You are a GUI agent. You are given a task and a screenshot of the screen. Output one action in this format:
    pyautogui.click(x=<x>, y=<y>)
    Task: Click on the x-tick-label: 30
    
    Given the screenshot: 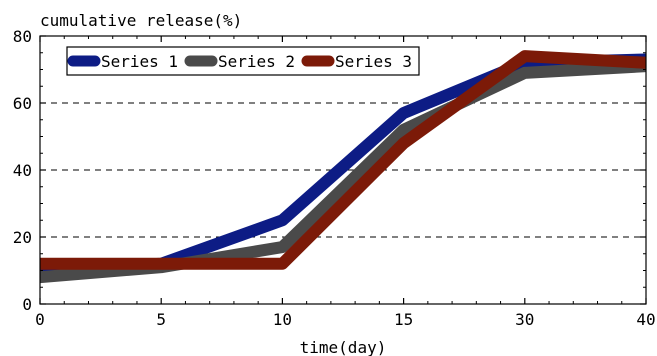 What is the action you would take?
    pyautogui.click(x=524, y=319)
    